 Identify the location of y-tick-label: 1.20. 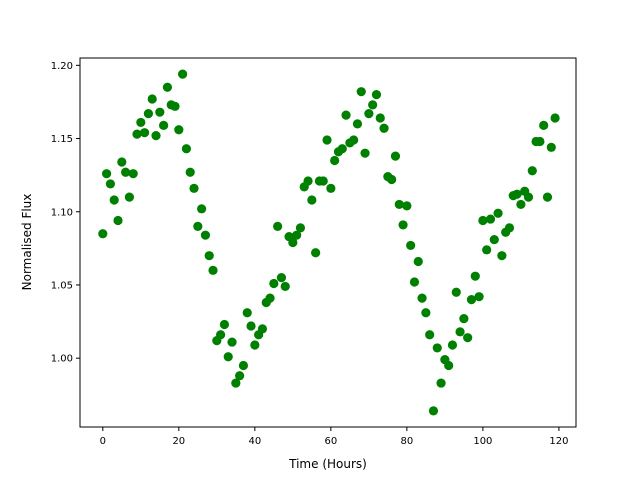
(62, 66).